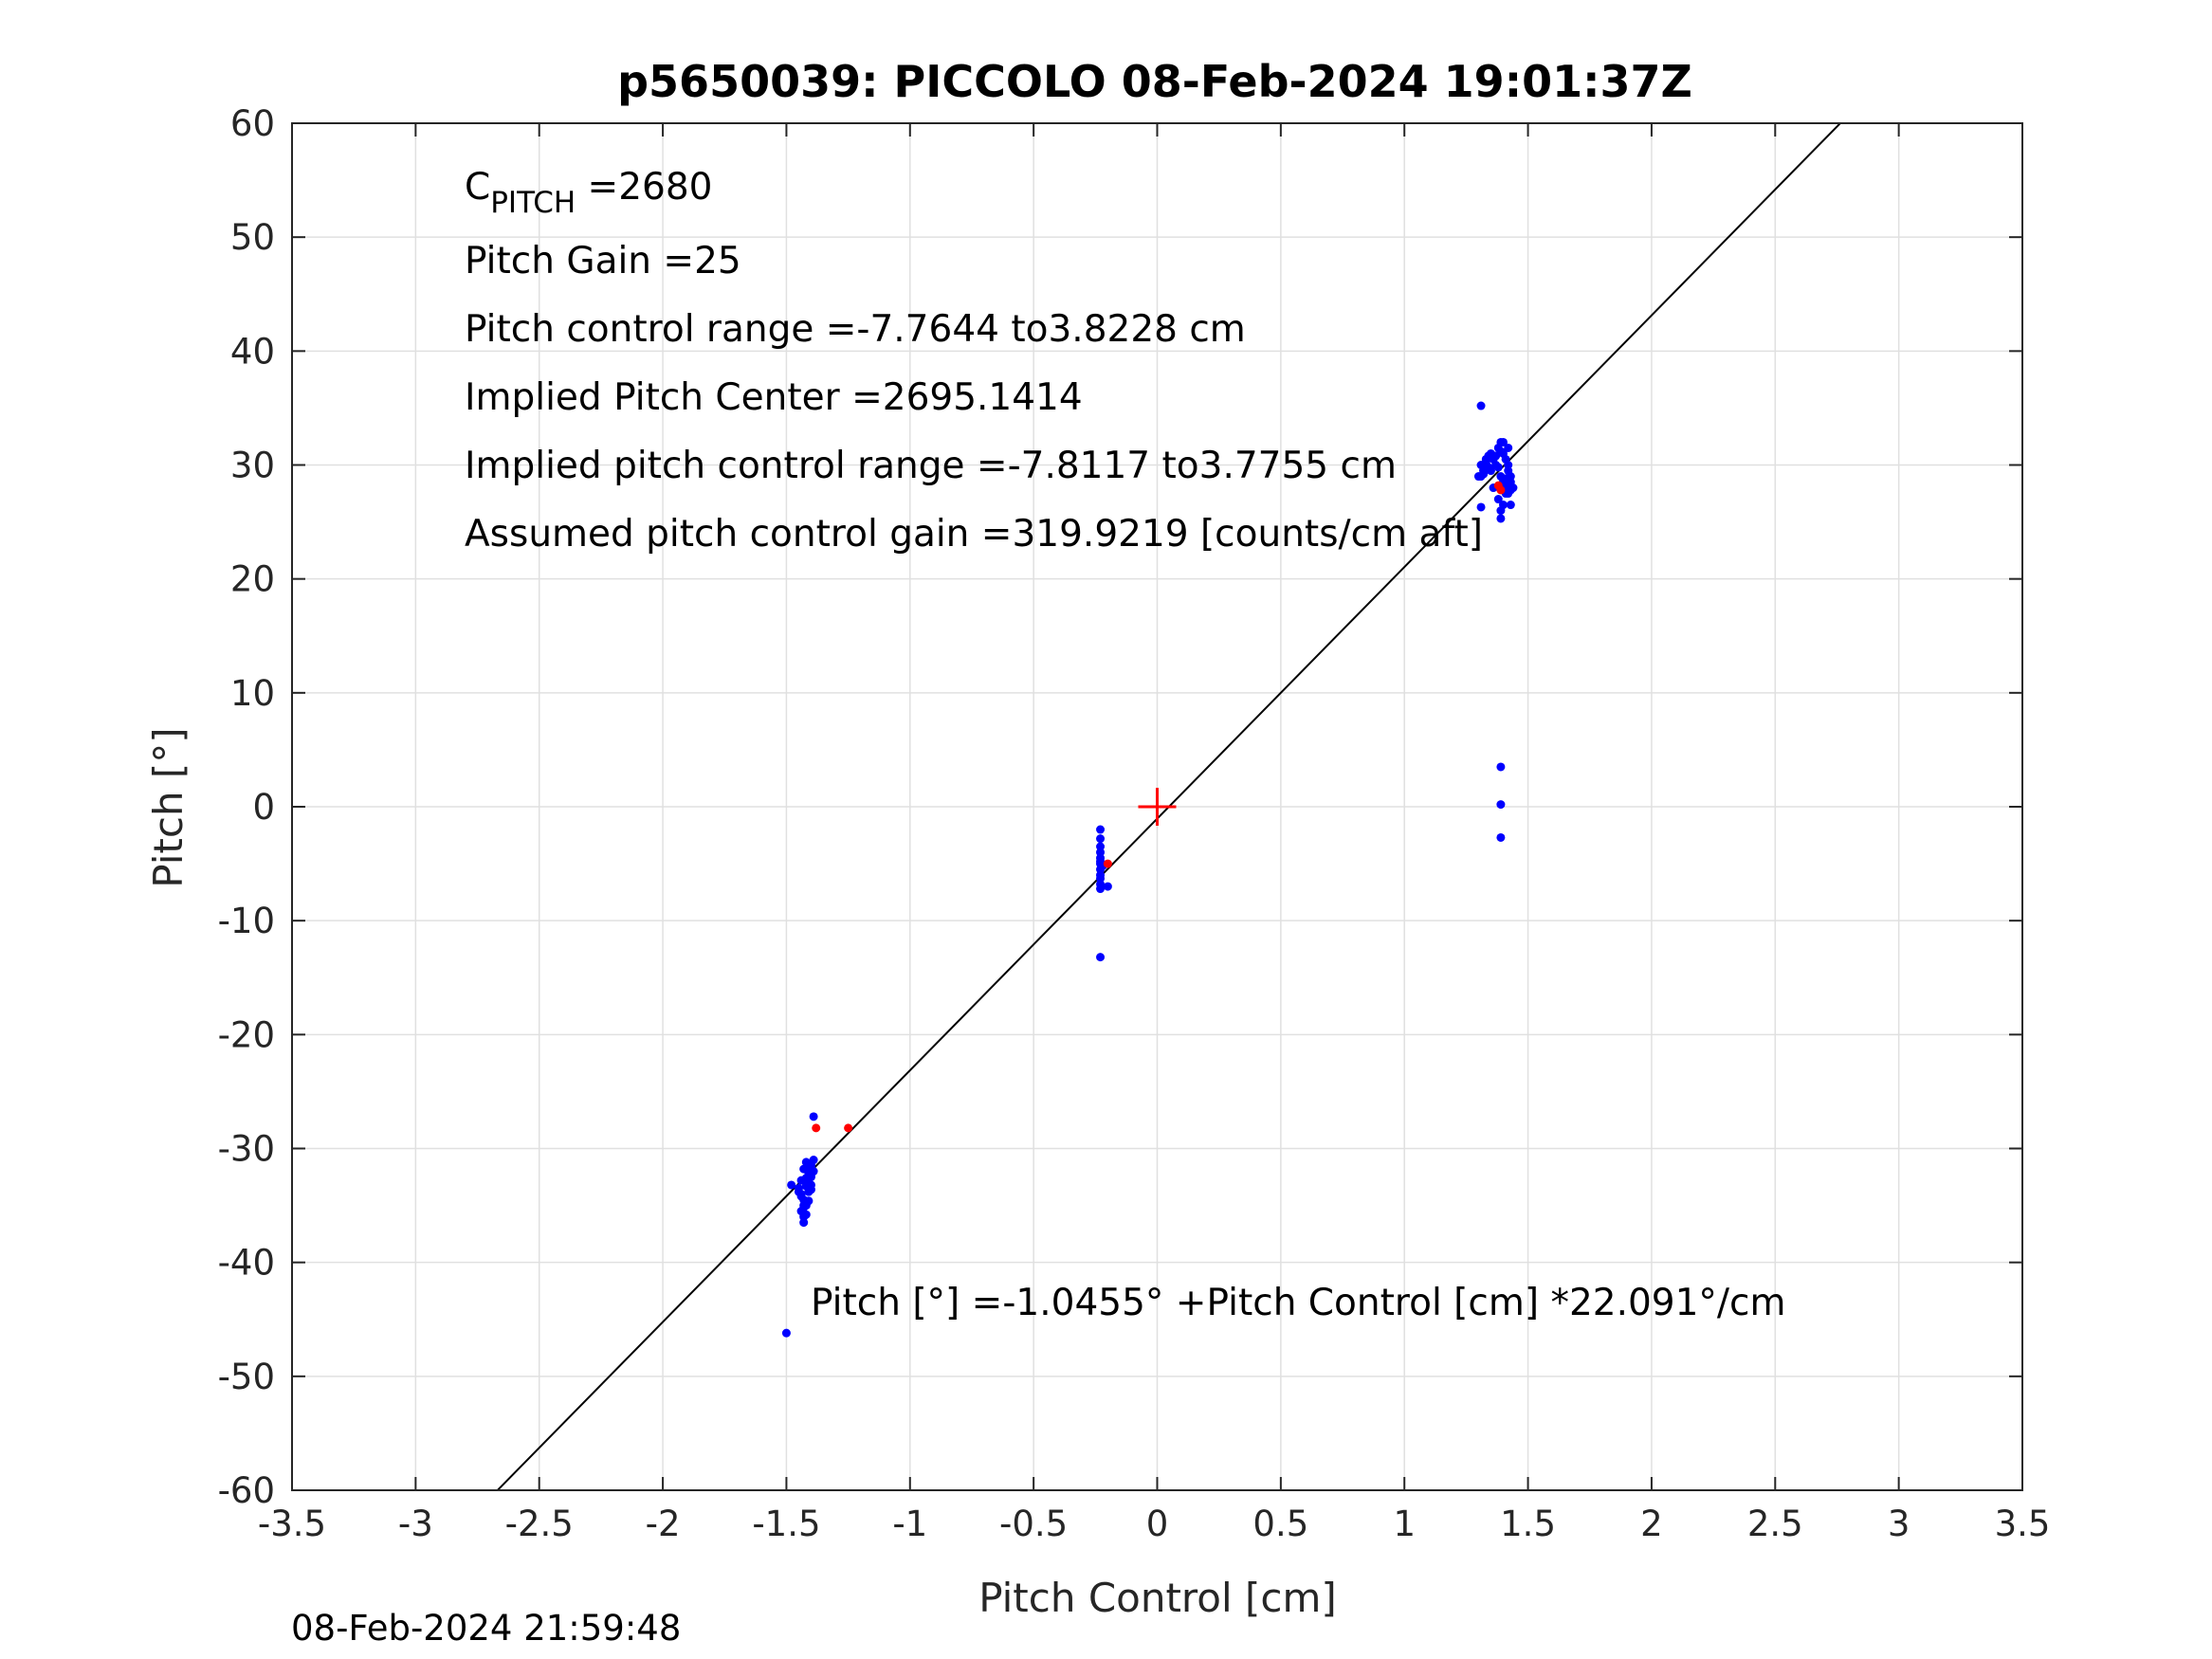 This screenshot has width=2212, height=1659. What do you see at coordinates (263, 807) in the screenshot?
I see `y-tick-label: 0` at bounding box center [263, 807].